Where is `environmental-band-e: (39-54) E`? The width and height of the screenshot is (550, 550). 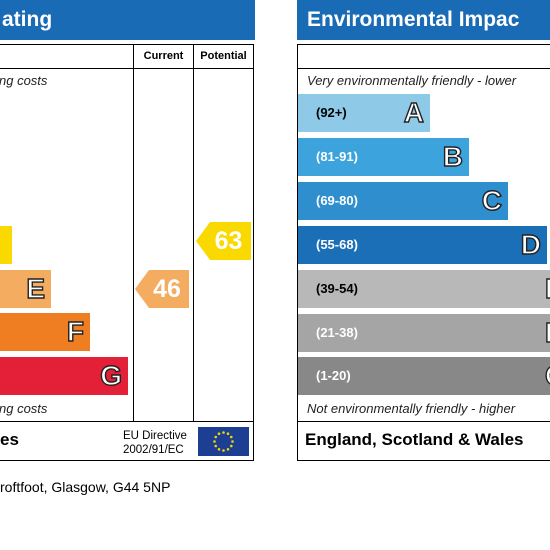 environmental-band-e: (39-54) E is located at coordinates (424, 289).